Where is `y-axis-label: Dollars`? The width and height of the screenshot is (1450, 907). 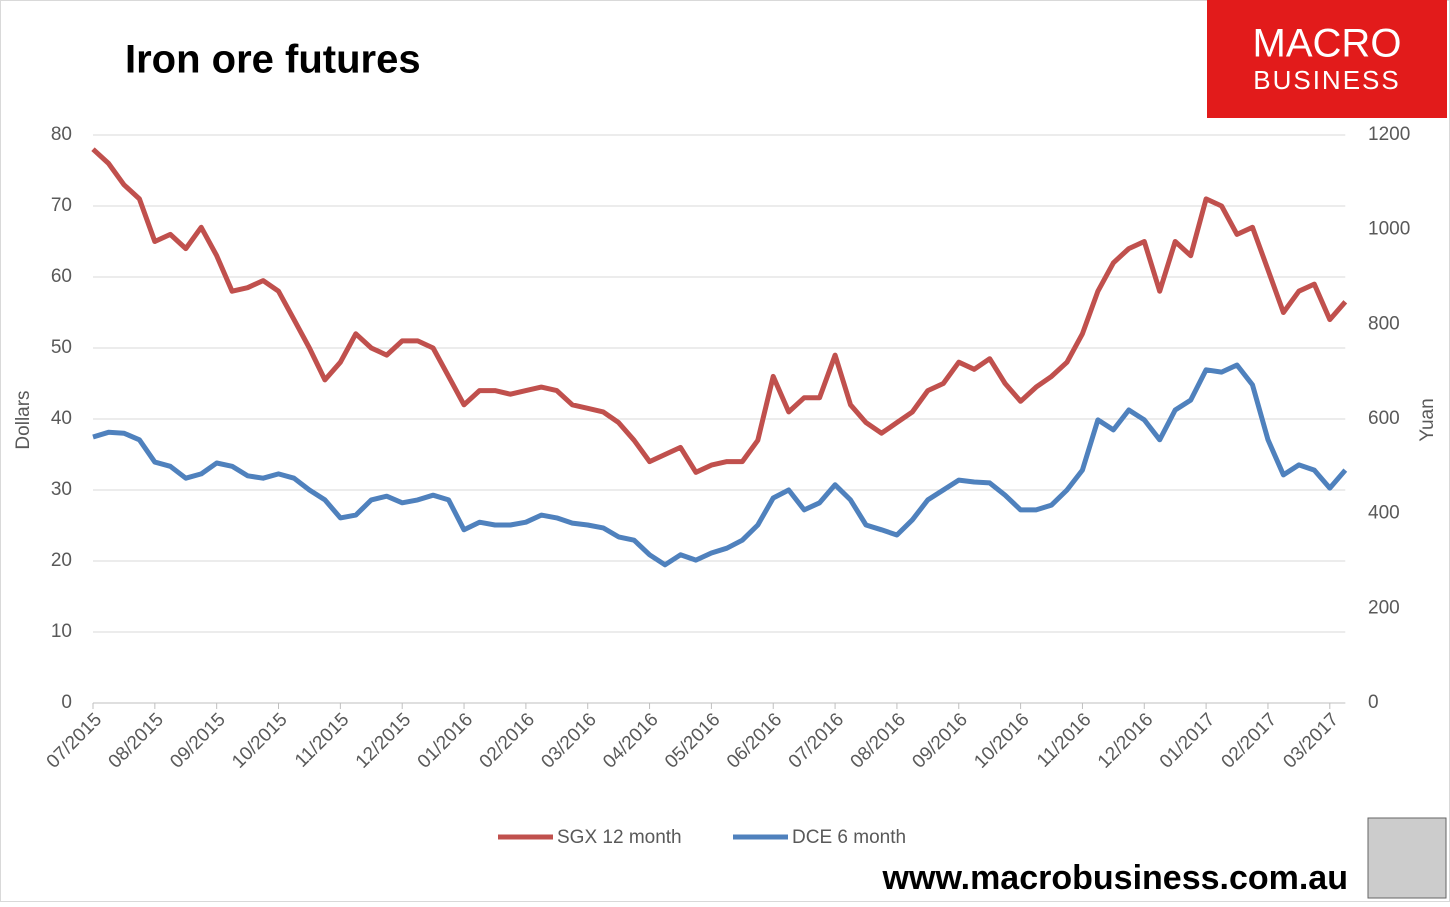 y-axis-label: Dollars is located at coordinates (23, 419).